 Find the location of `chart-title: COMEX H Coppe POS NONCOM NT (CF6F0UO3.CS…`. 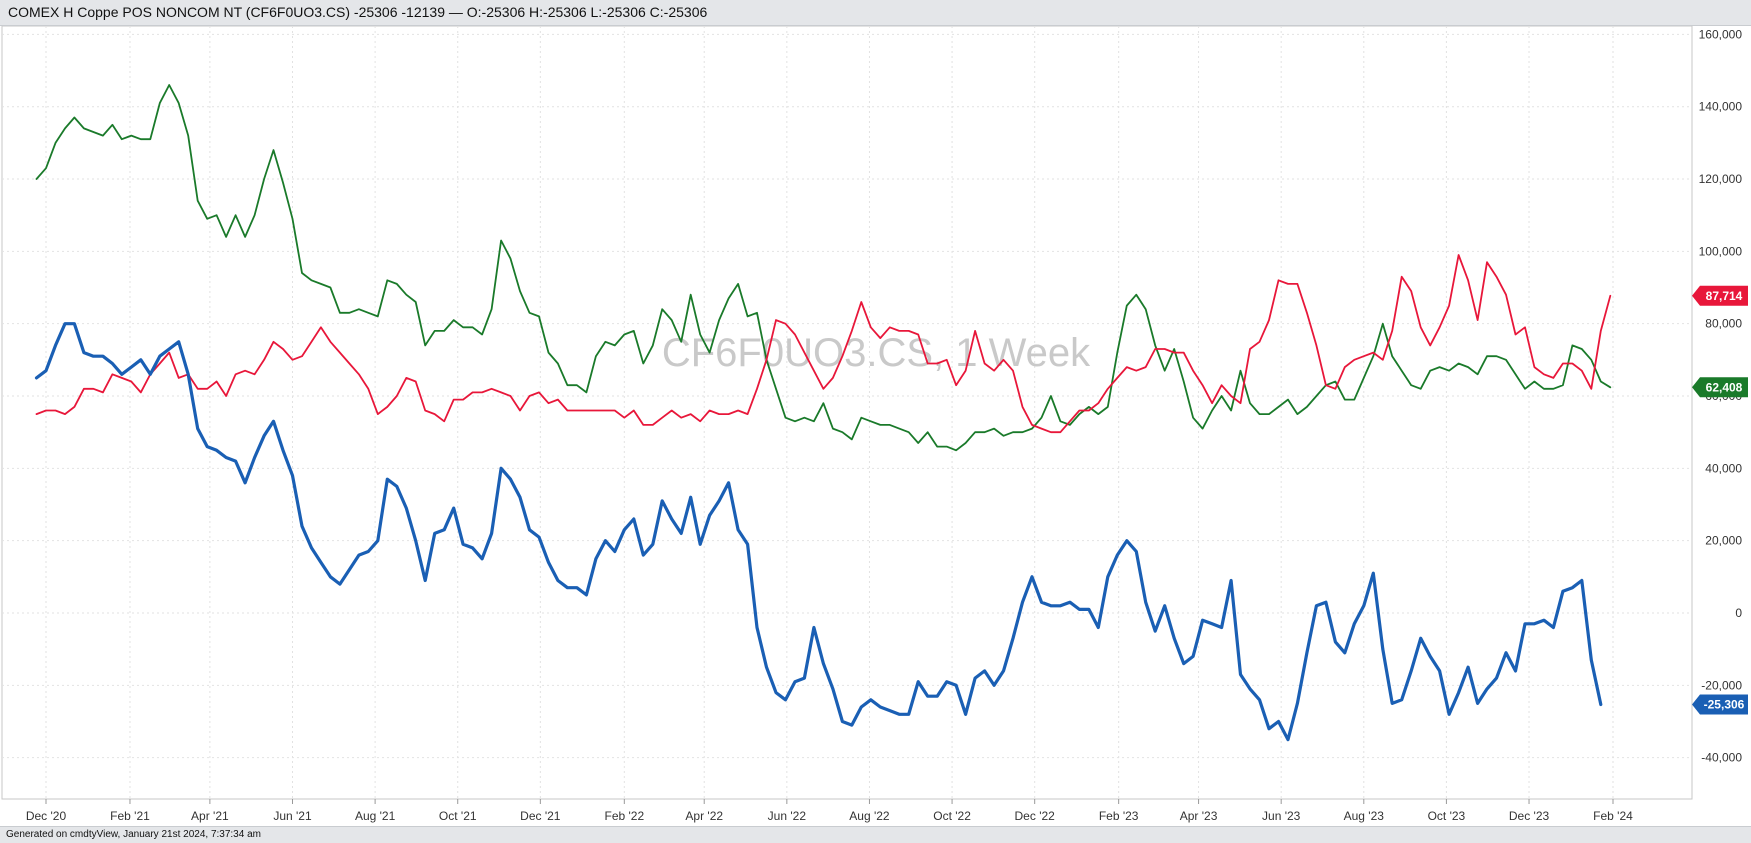

chart-title: COMEX H Coppe POS NONCOM NT (CF6F0UO3.CS… is located at coordinates (358, 12).